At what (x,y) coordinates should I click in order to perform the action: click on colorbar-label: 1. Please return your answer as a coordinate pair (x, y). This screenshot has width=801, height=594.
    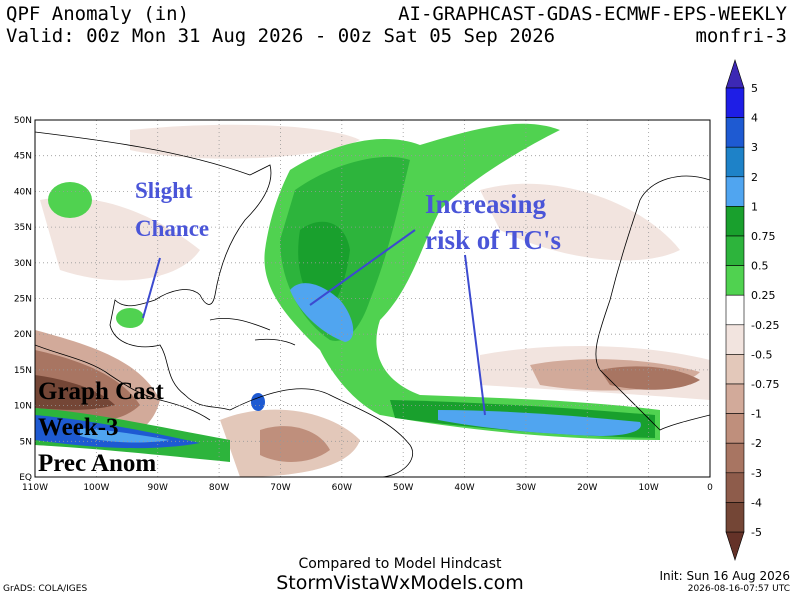
    Looking at the image, I should click on (754, 206).